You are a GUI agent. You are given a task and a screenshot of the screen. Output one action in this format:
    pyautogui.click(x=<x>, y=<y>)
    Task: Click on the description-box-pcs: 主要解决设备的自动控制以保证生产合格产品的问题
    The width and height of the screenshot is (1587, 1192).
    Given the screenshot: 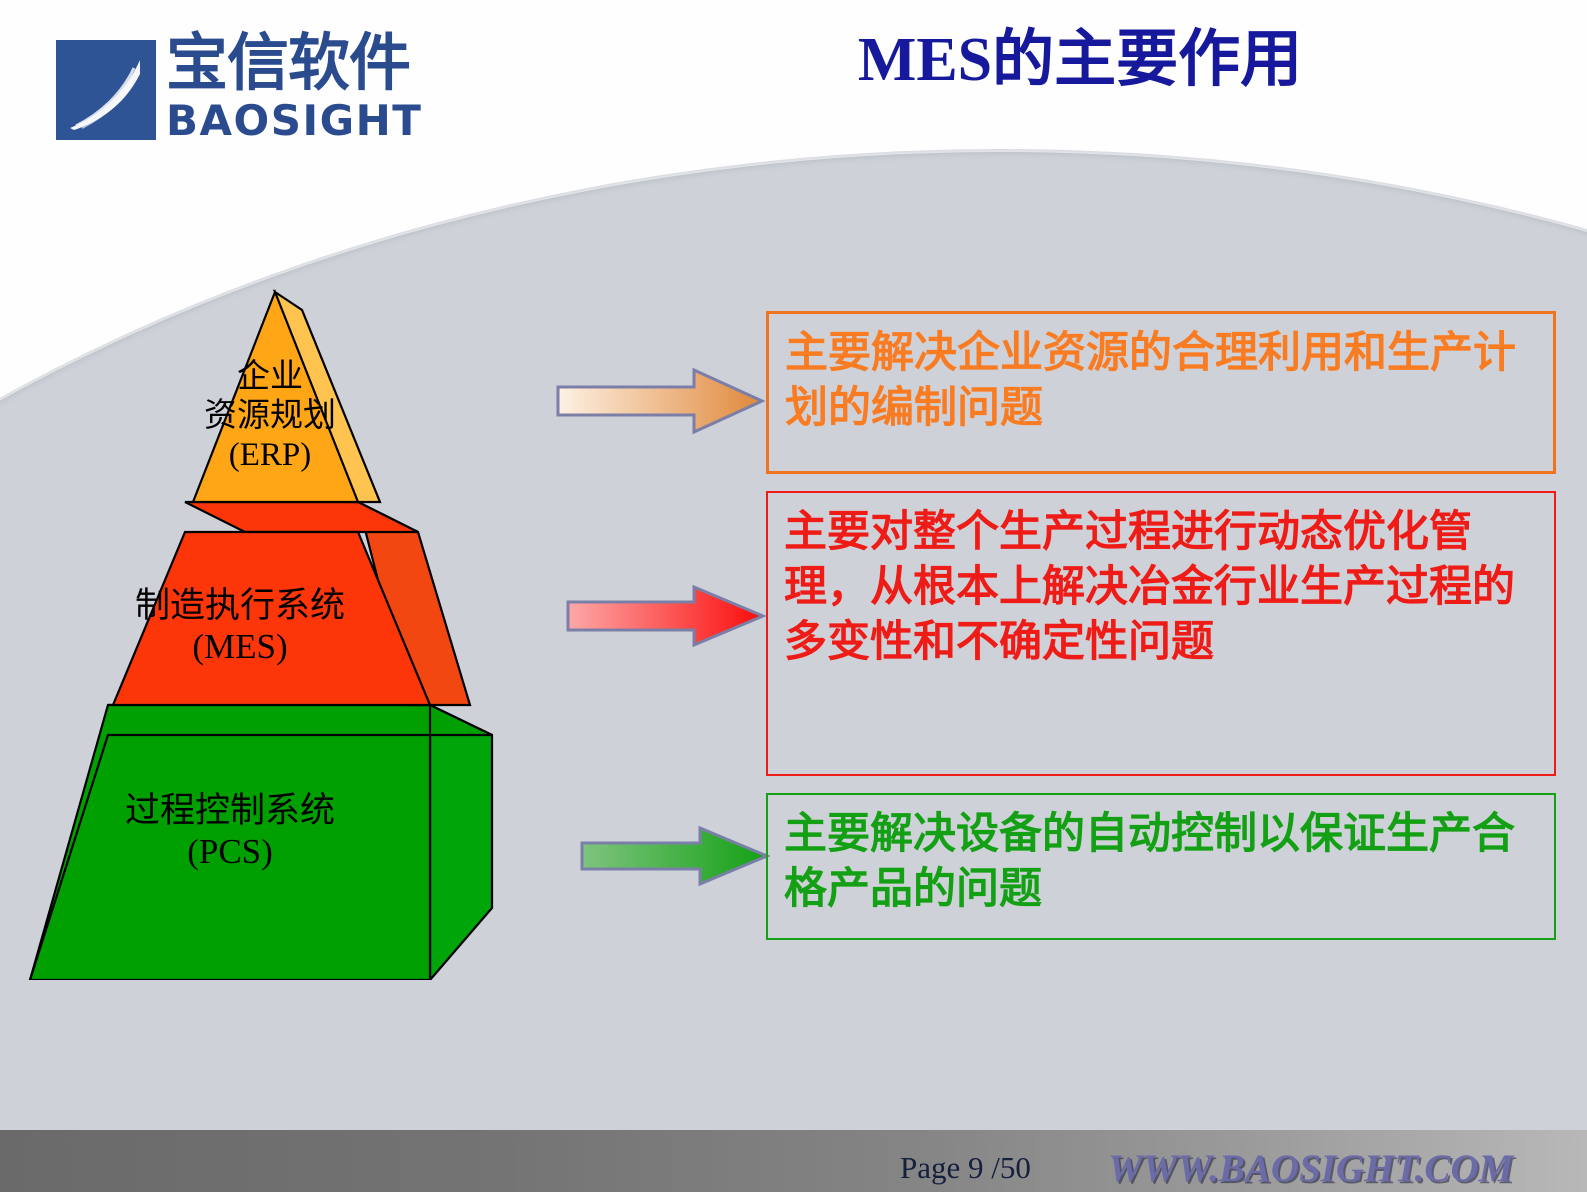 What is the action you would take?
    pyautogui.click(x=1161, y=866)
    